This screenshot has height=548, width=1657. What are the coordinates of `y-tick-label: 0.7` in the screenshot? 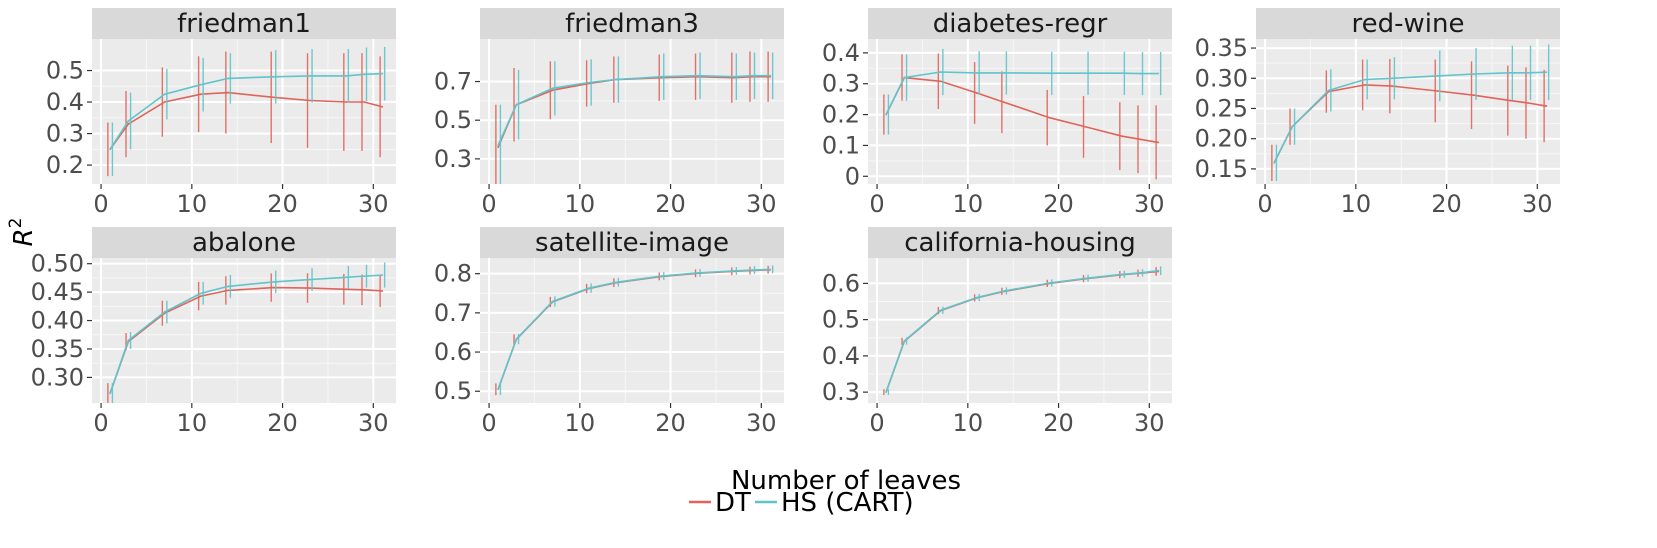 It's located at (453, 82).